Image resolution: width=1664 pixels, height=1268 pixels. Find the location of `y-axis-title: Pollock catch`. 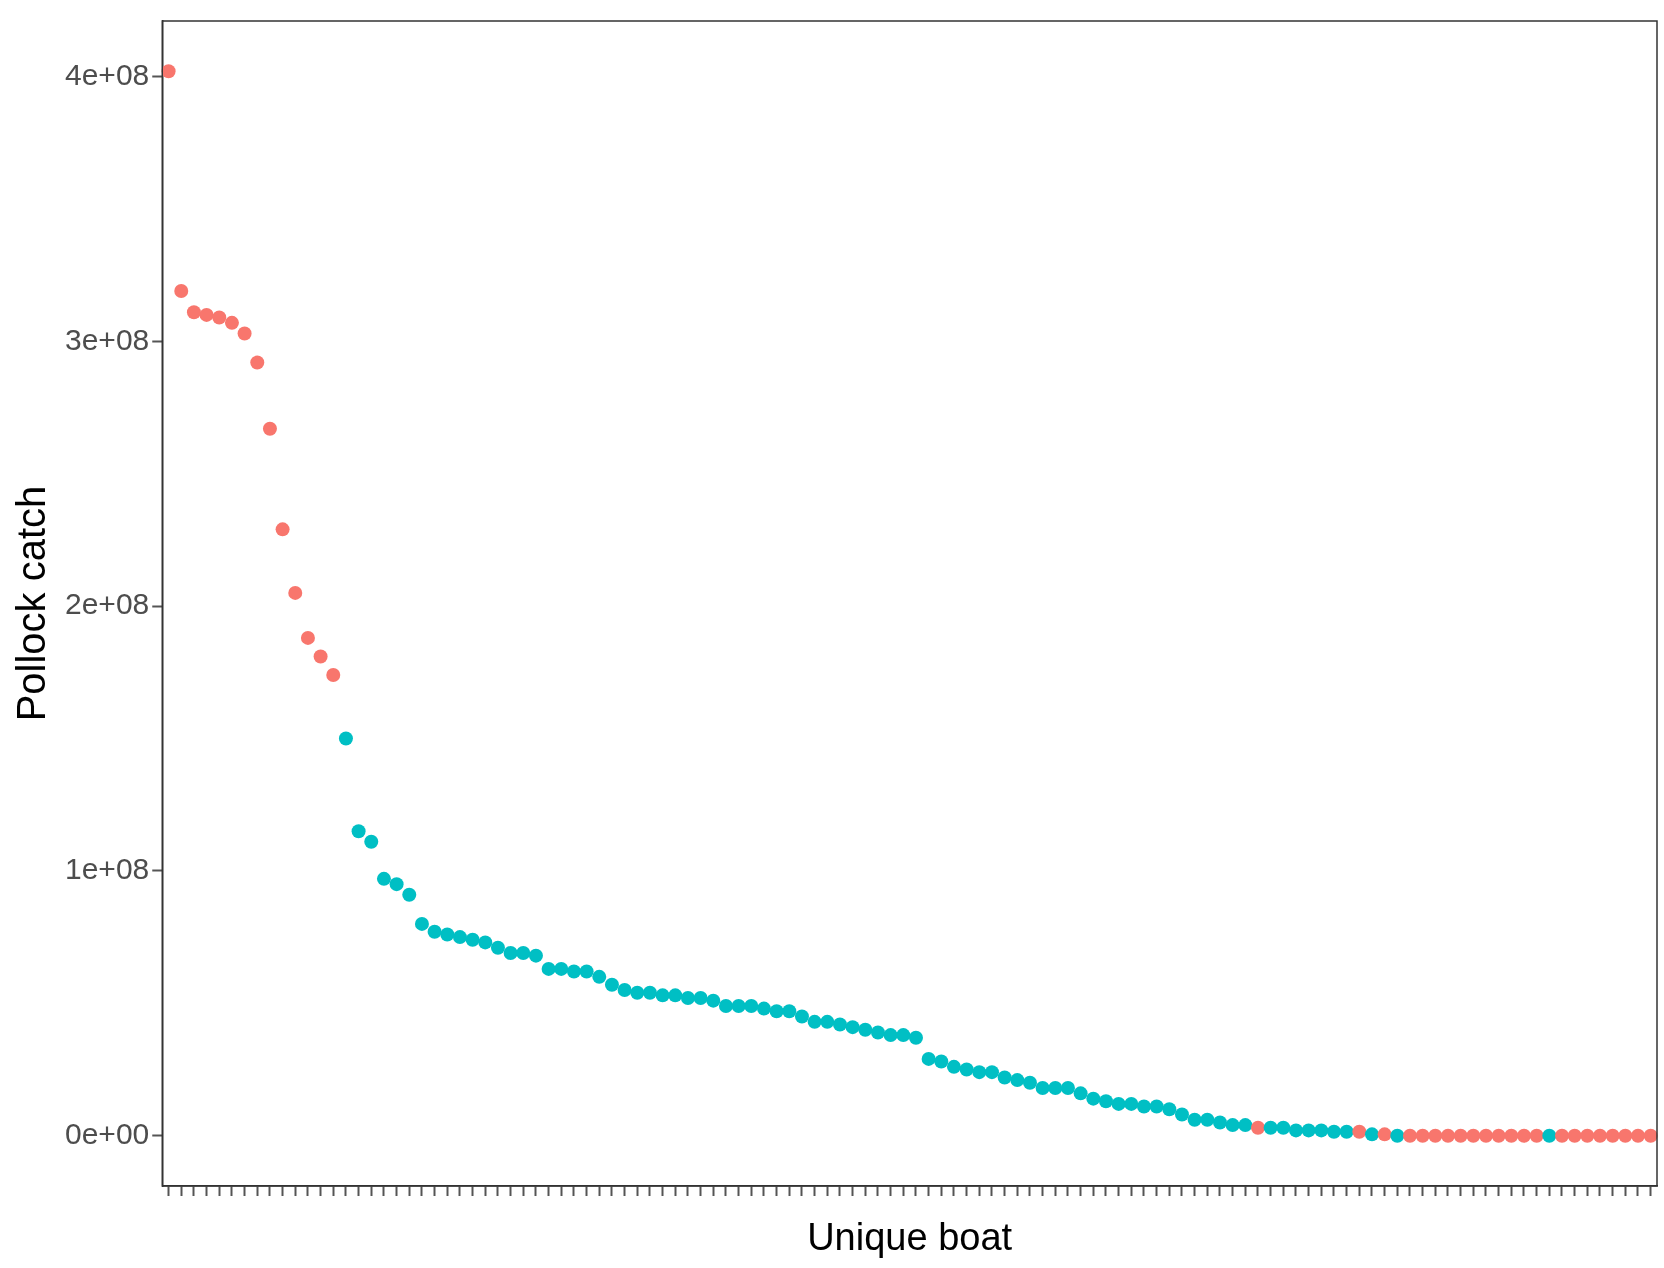

y-axis-title: Pollock catch is located at coordinates (31, 603).